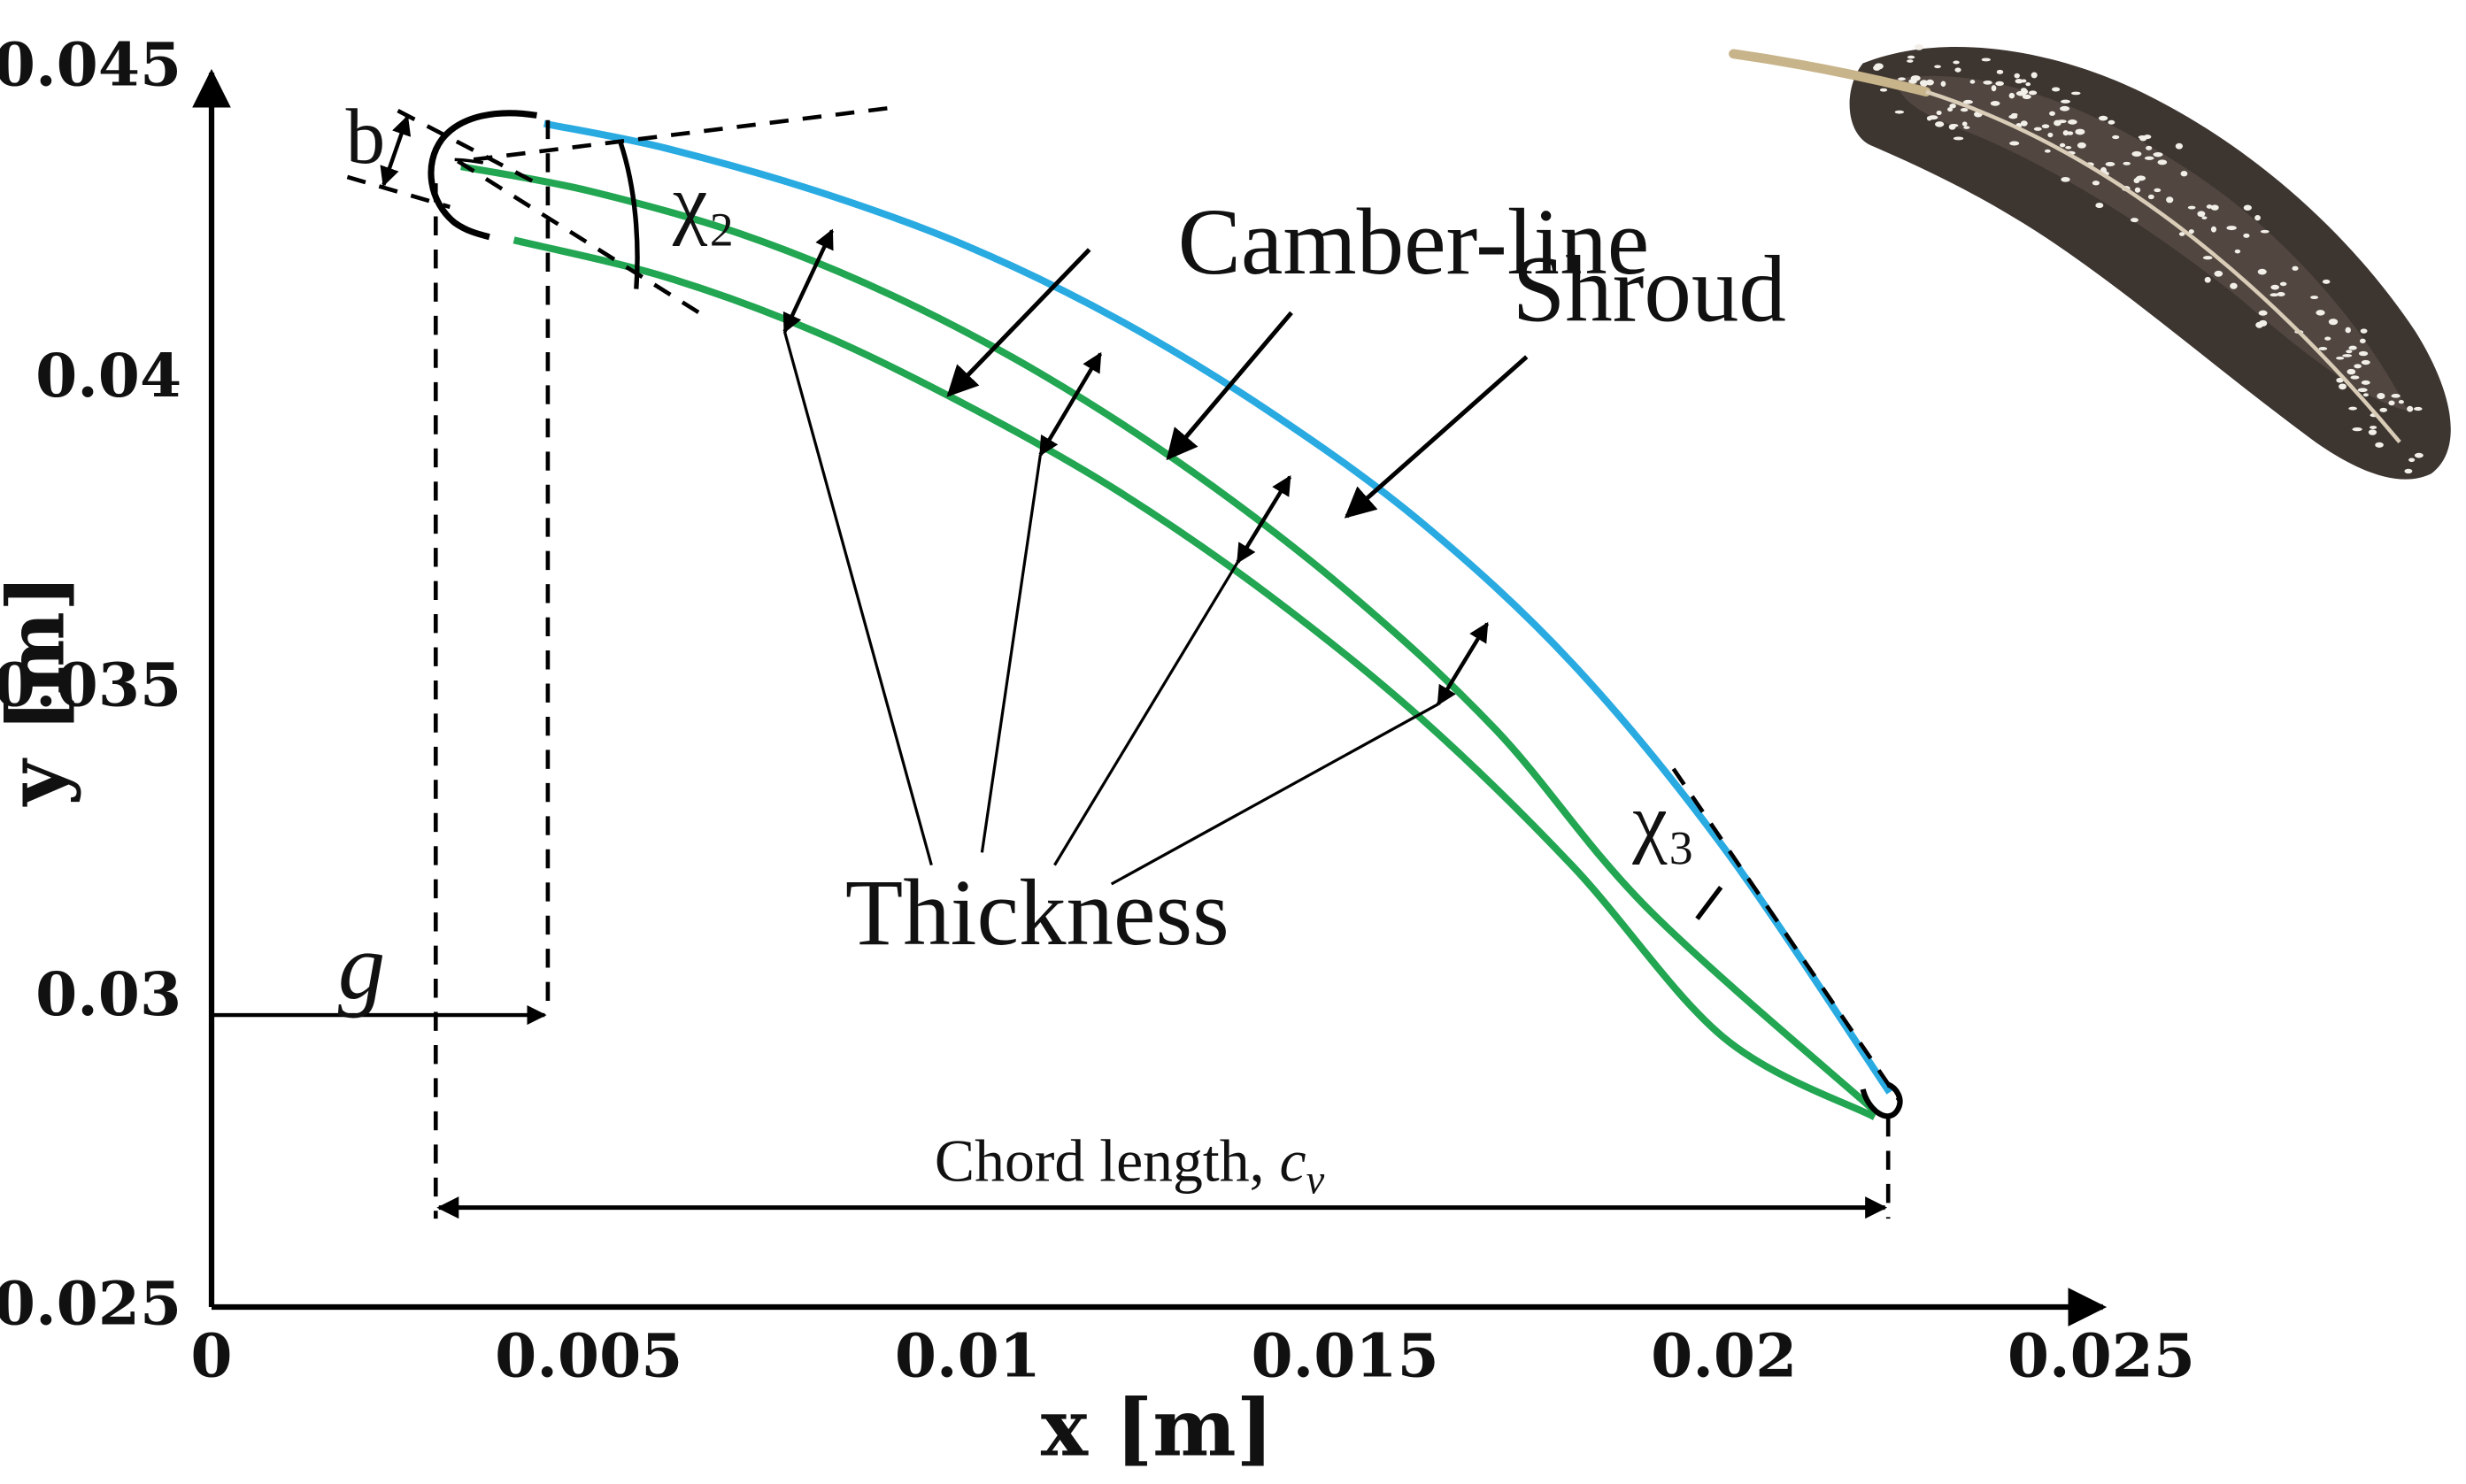 The image size is (2466, 1484). I want to click on chord-length-variable: c, so click(1293, 1160).